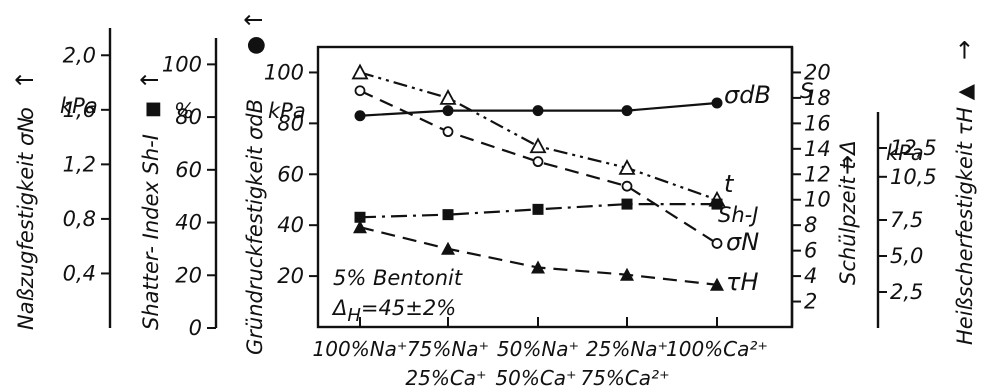  Describe the element at coordinates (254, 20) in the screenshot. I see `axis-arrow-gruendruck: ↑` at that location.